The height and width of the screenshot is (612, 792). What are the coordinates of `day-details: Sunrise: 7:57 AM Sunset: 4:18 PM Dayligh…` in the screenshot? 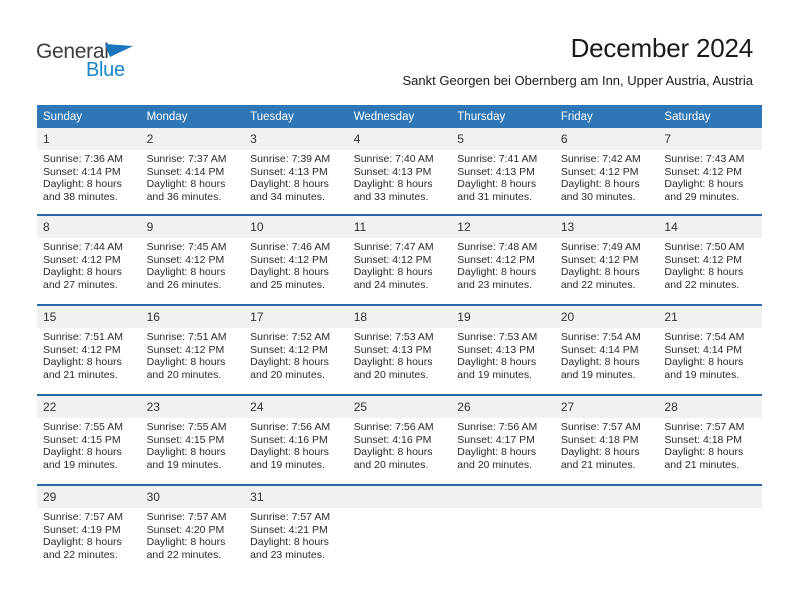 It's located at (607, 444).